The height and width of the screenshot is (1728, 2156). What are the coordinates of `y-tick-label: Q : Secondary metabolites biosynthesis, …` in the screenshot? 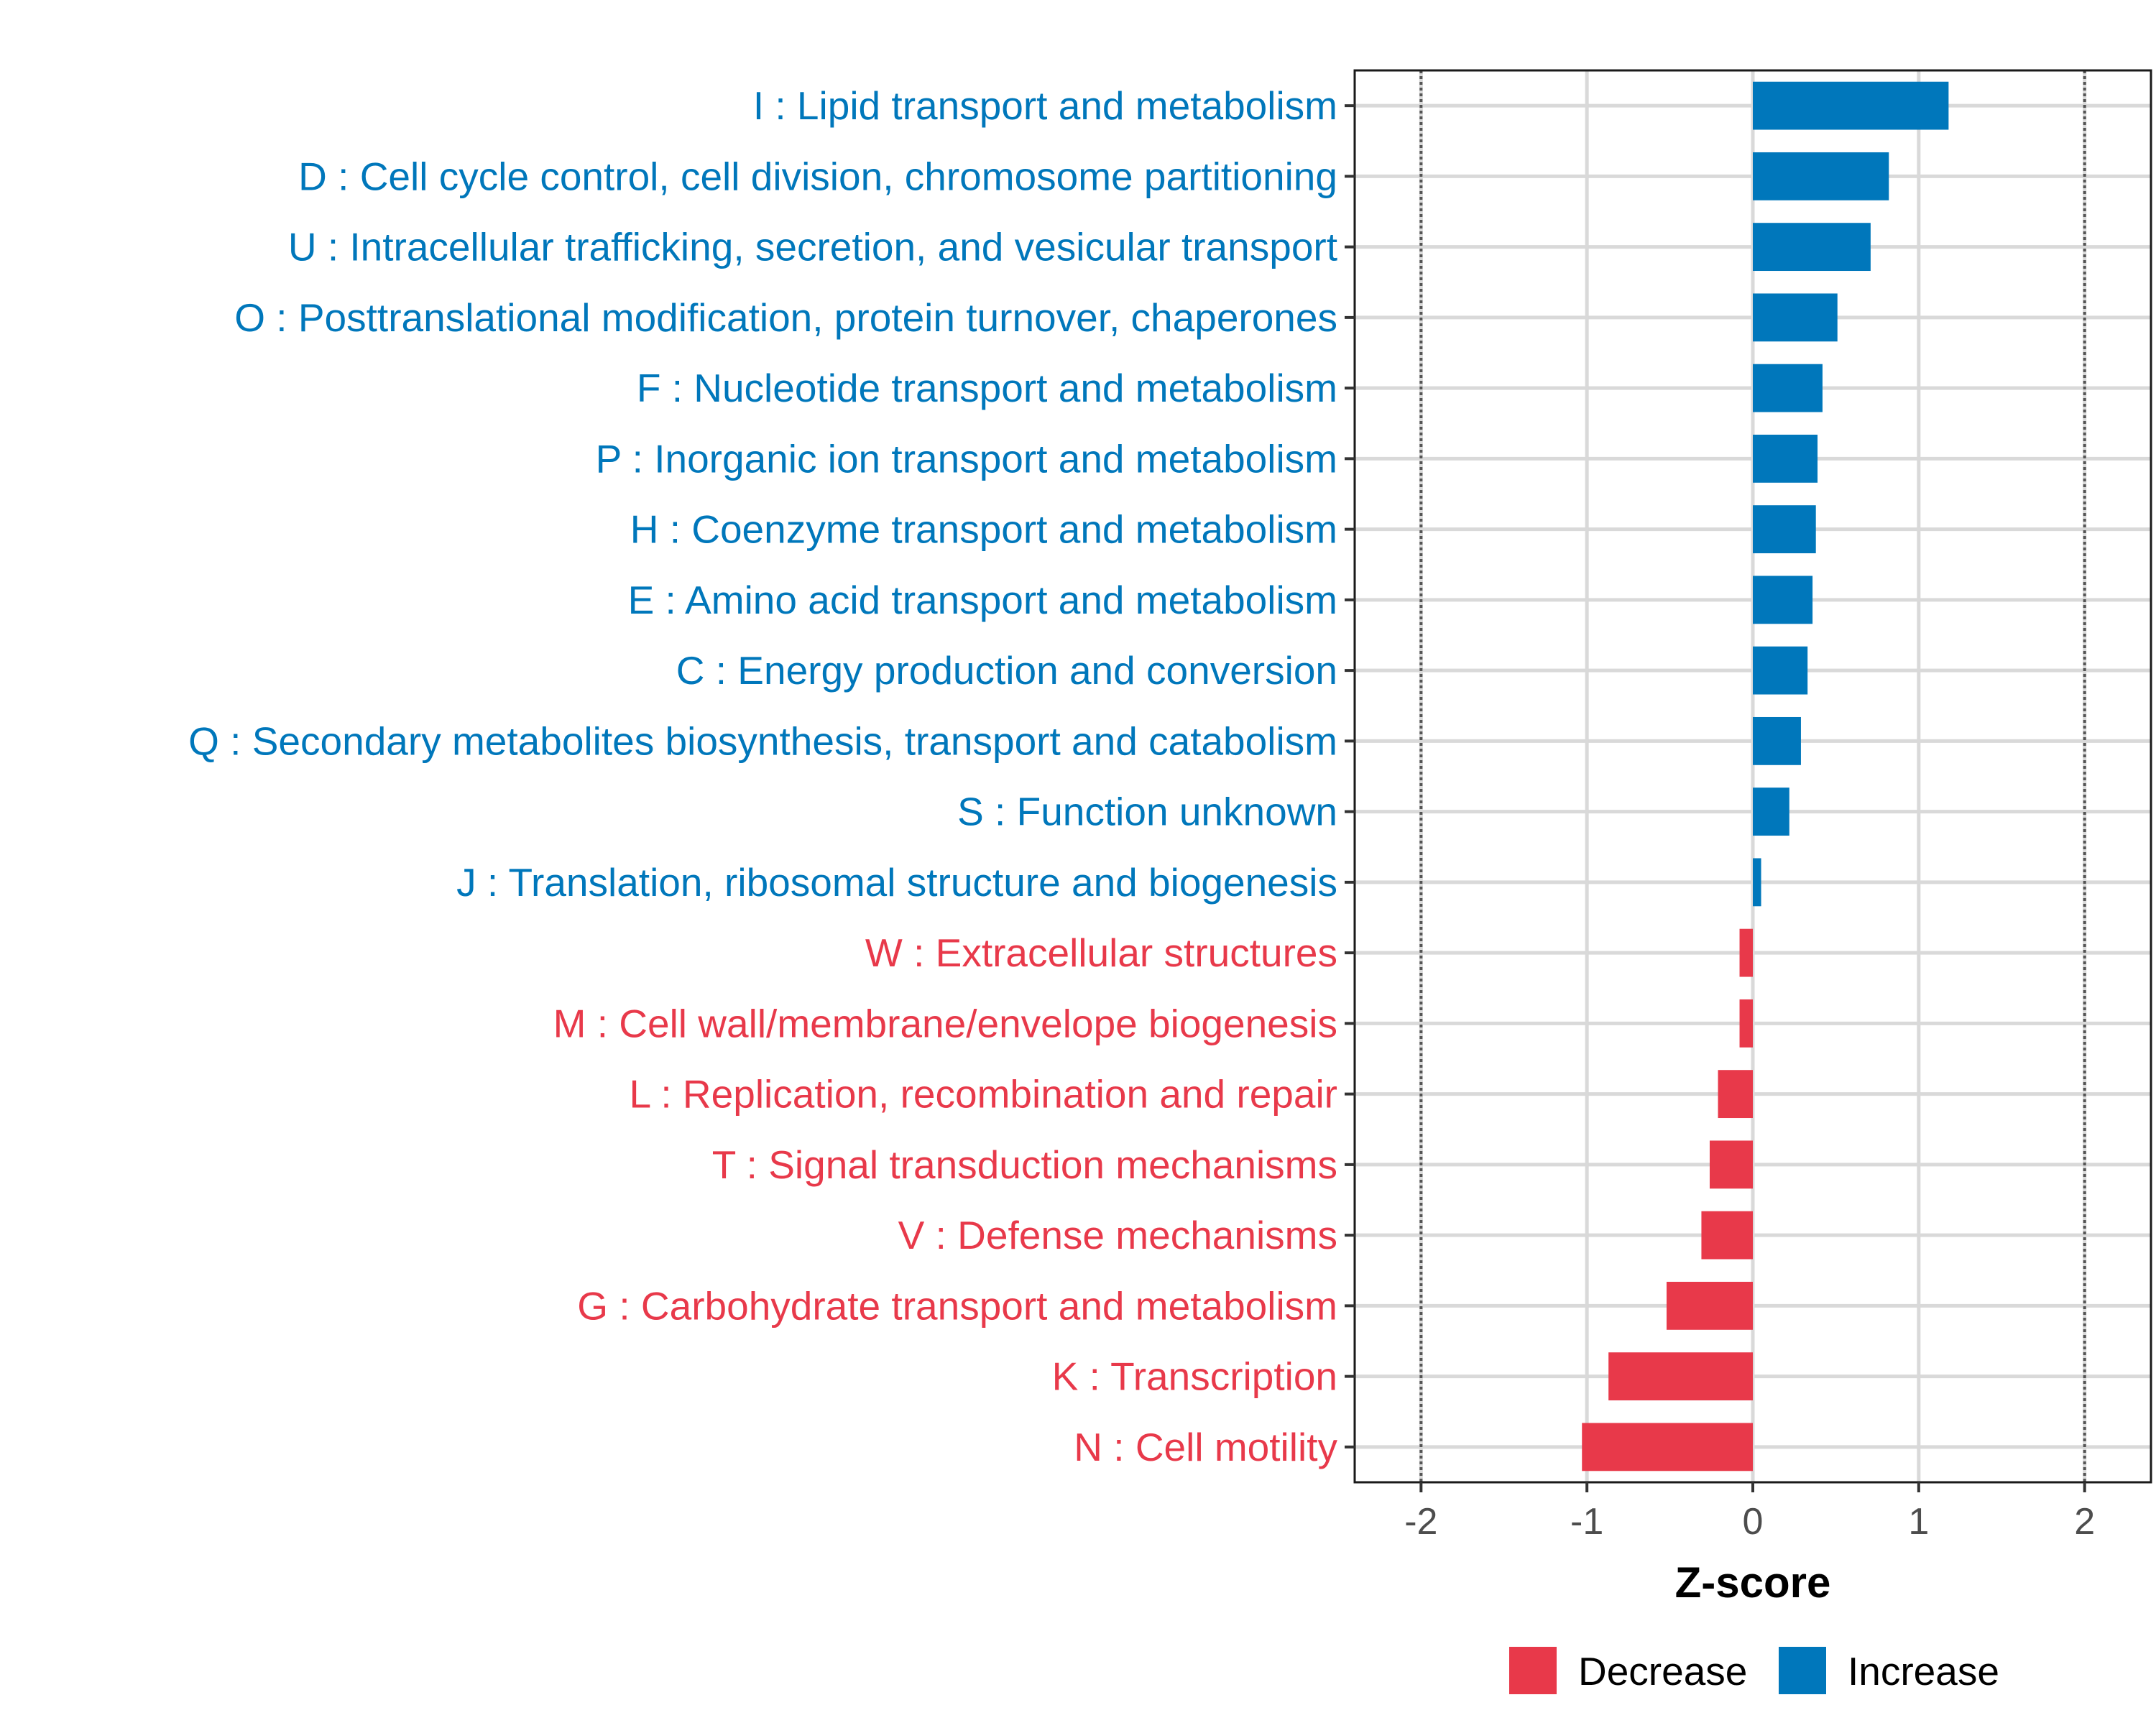 It's located at (762, 741).